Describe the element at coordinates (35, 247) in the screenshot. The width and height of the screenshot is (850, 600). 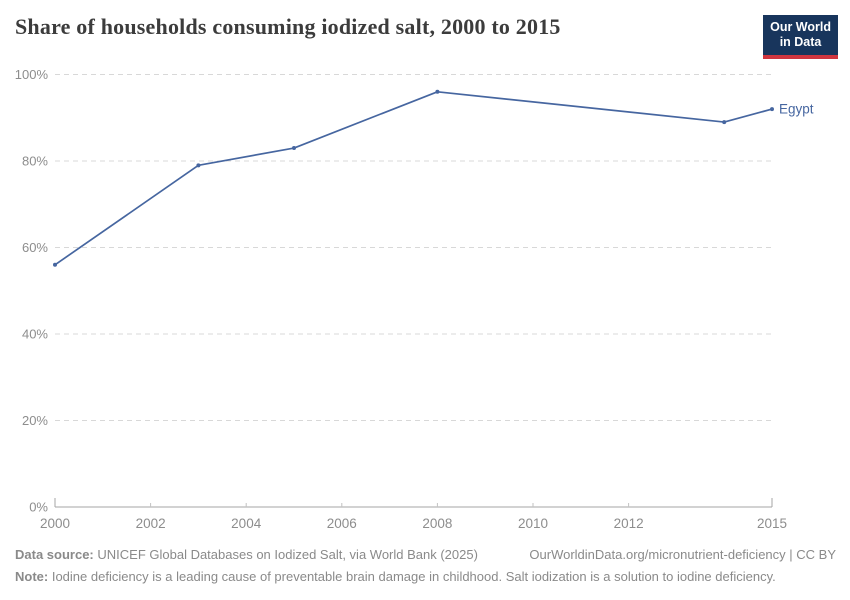
I see `y-axis-tick-label: 60%` at that location.